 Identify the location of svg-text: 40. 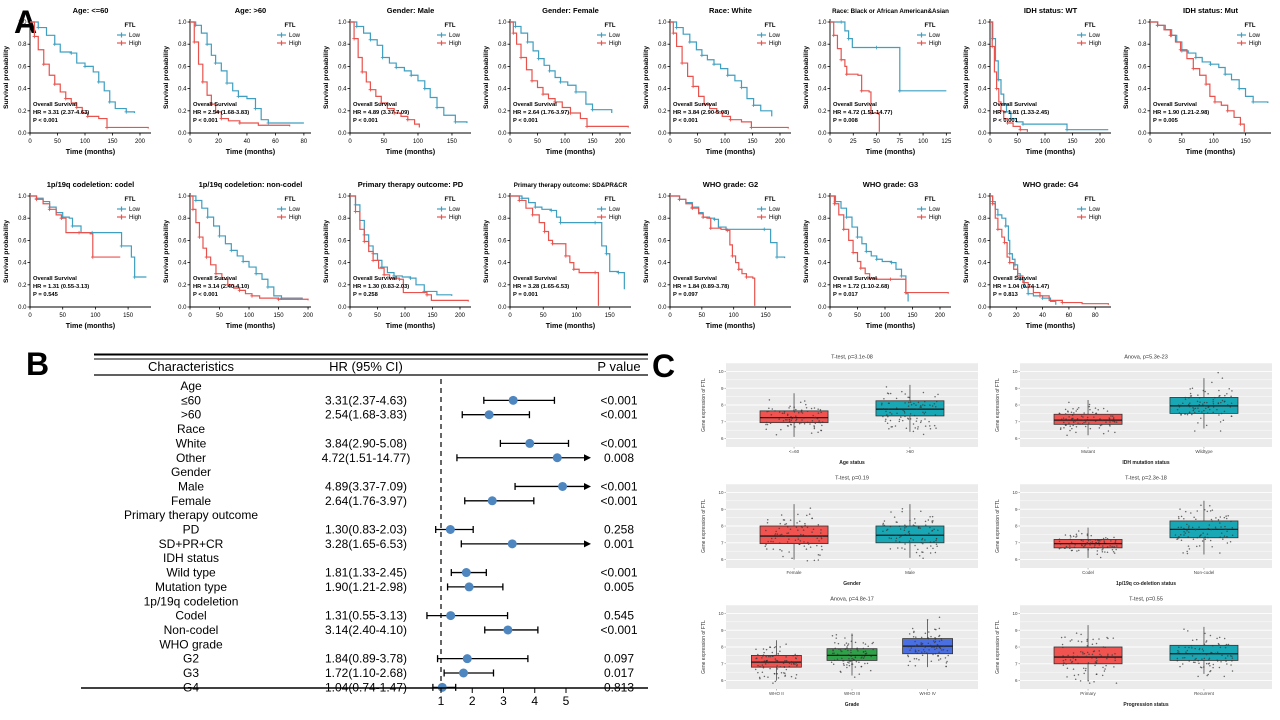
(1042, 316).